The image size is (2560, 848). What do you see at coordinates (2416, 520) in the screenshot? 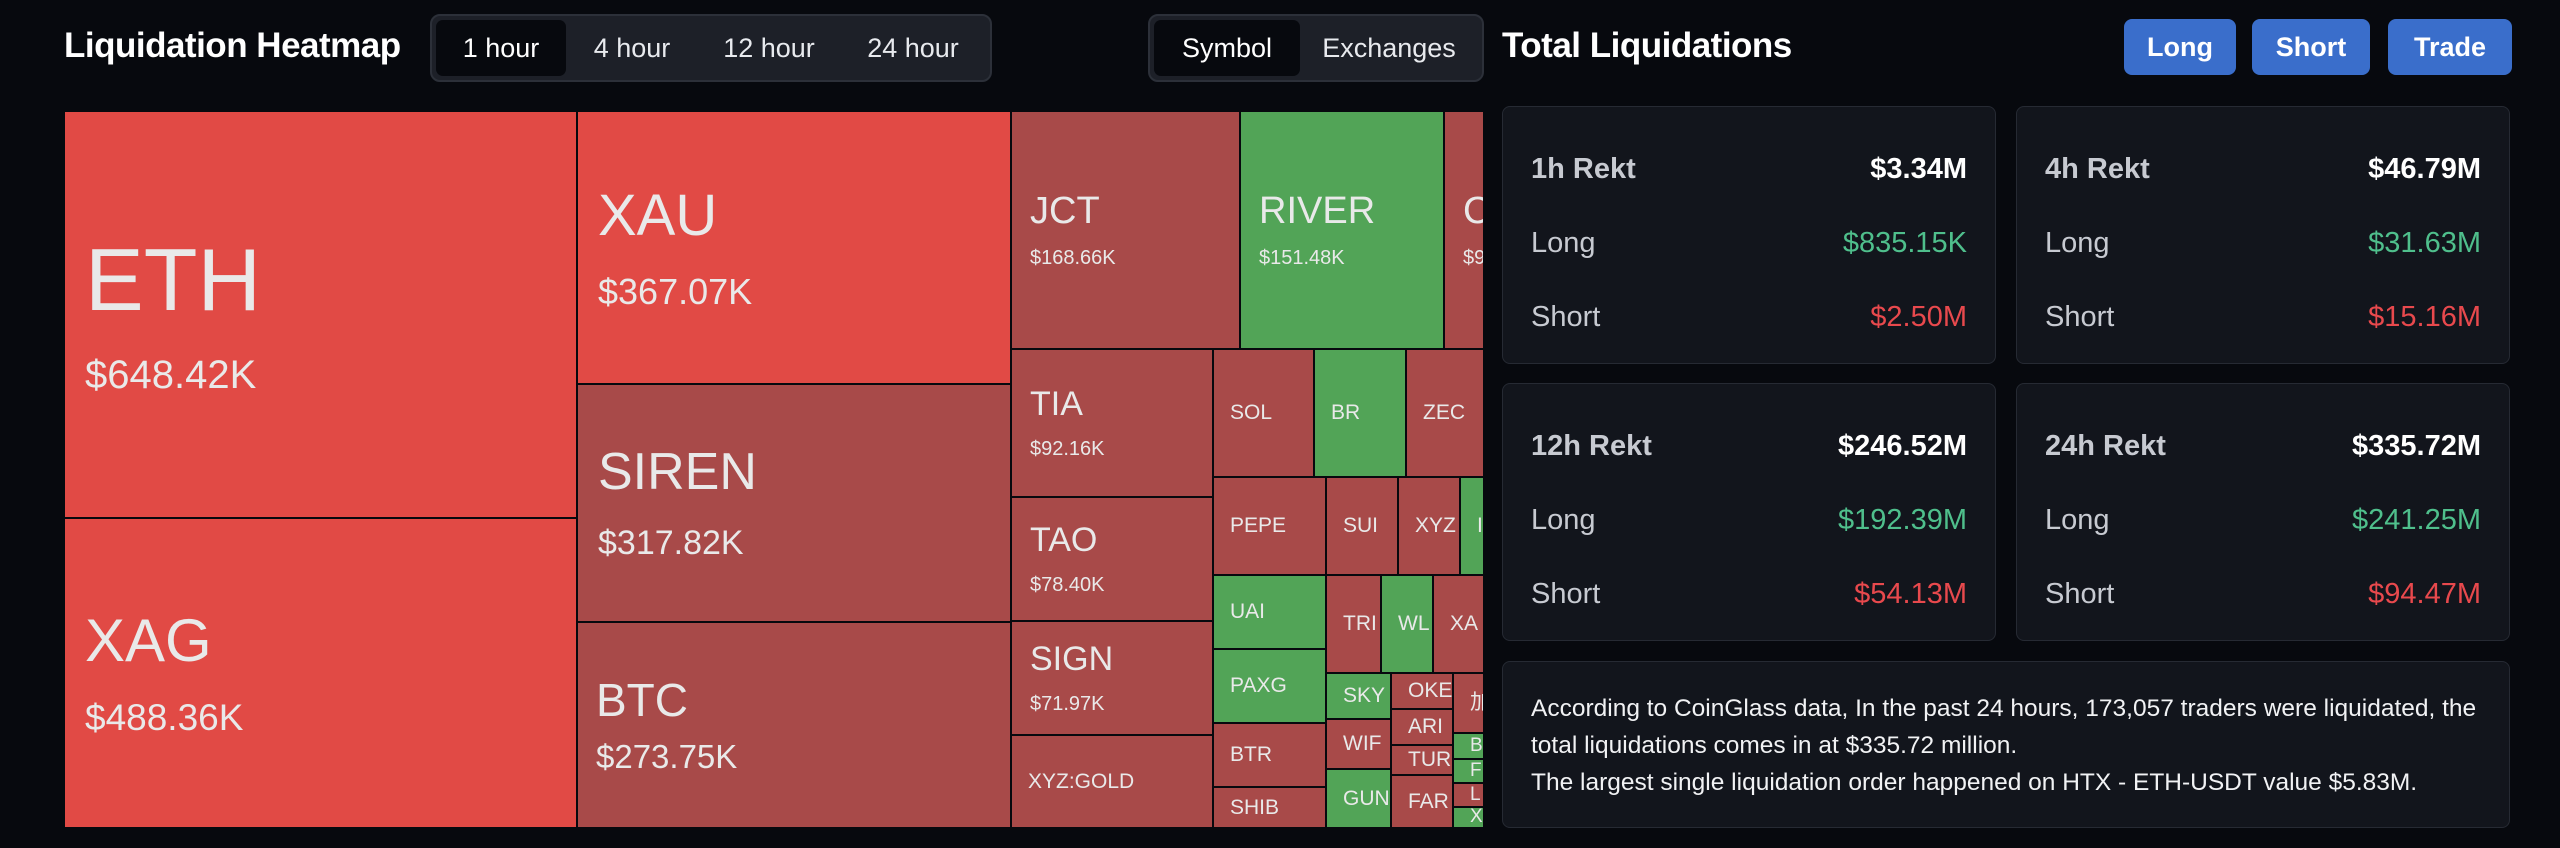
I see `long-liquidations-value: $241.25M` at bounding box center [2416, 520].